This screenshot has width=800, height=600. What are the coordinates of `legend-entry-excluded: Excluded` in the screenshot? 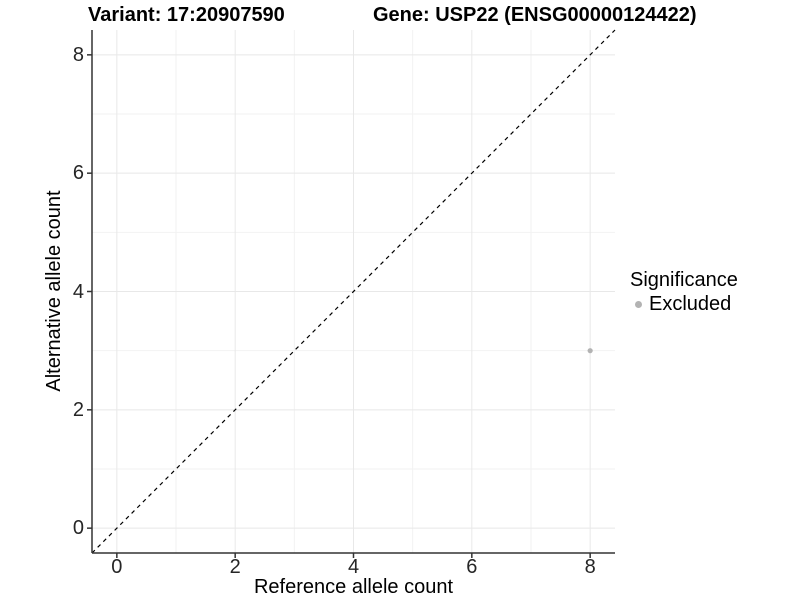 It's located at (684, 304).